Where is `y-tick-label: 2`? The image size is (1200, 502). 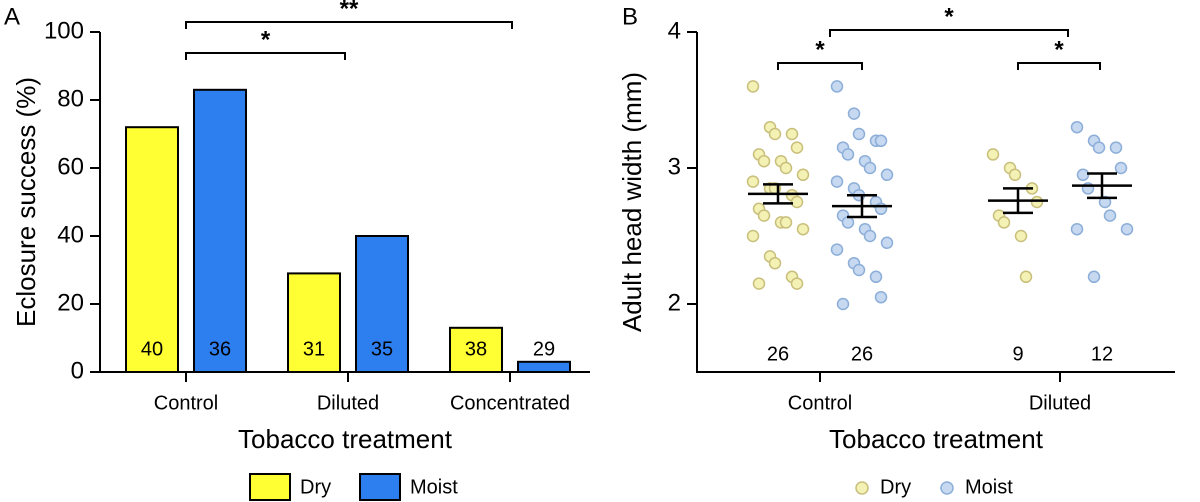 y-tick-label: 2 is located at coordinates (674, 302).